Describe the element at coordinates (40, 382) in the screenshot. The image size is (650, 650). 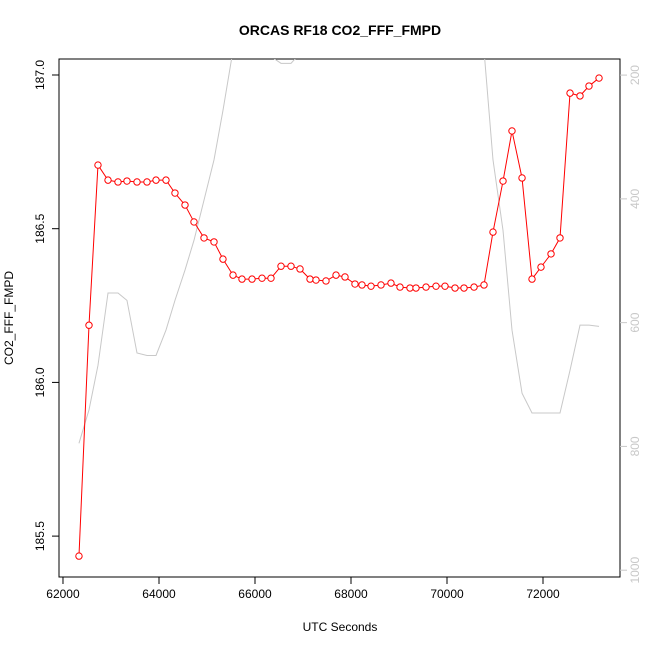
I see `y-tick-label: 186.0` at that location.